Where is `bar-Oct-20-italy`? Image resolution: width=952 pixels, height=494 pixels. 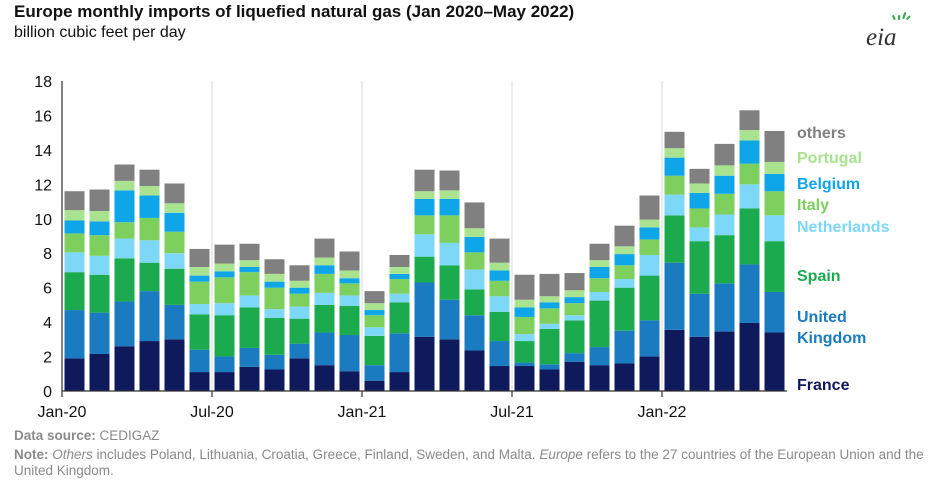 bar-Oct-20-italy is located at coordinates (299, 300).